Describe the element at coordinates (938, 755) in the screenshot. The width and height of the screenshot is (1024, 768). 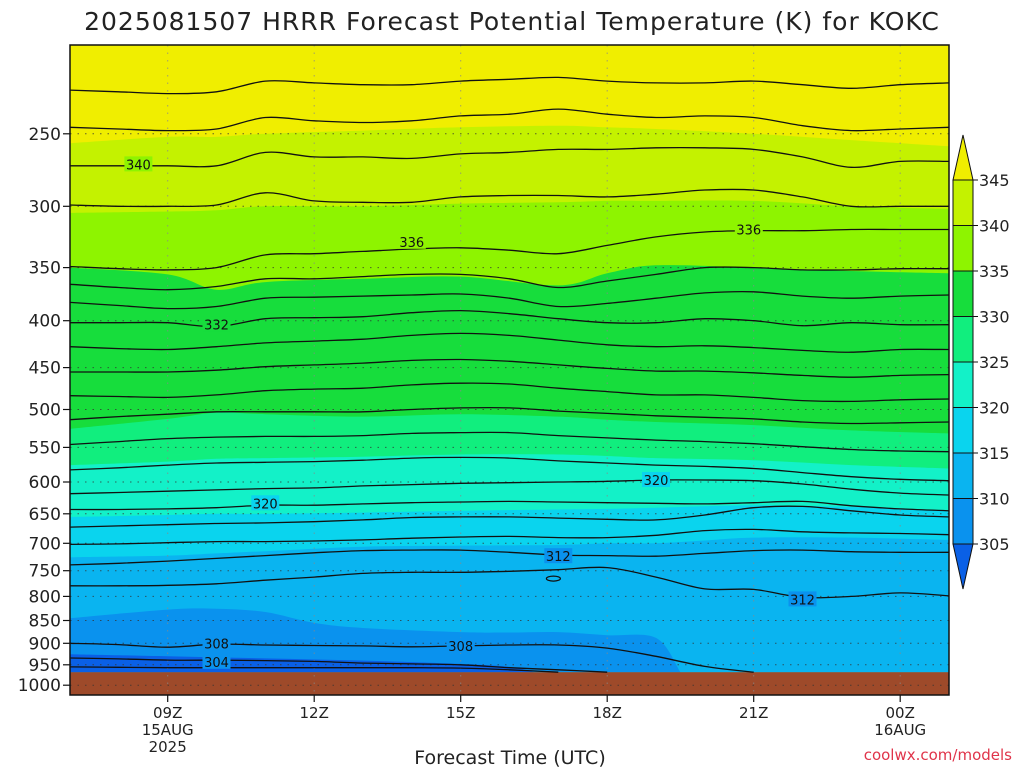
I see `credit-text: coolwx.com/models` at that location.